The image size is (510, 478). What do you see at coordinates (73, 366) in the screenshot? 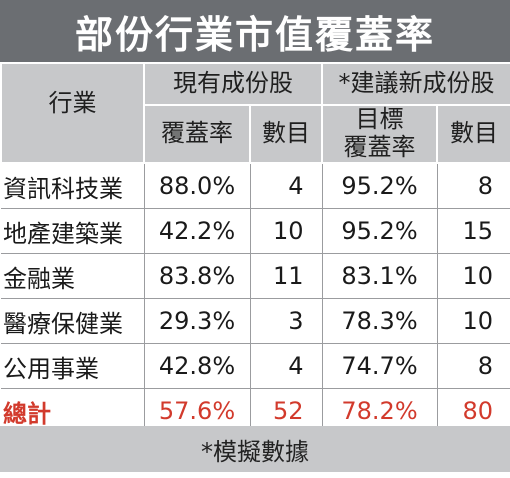
I see `row-industry: 公用事業` at bounding box center [73, 366].